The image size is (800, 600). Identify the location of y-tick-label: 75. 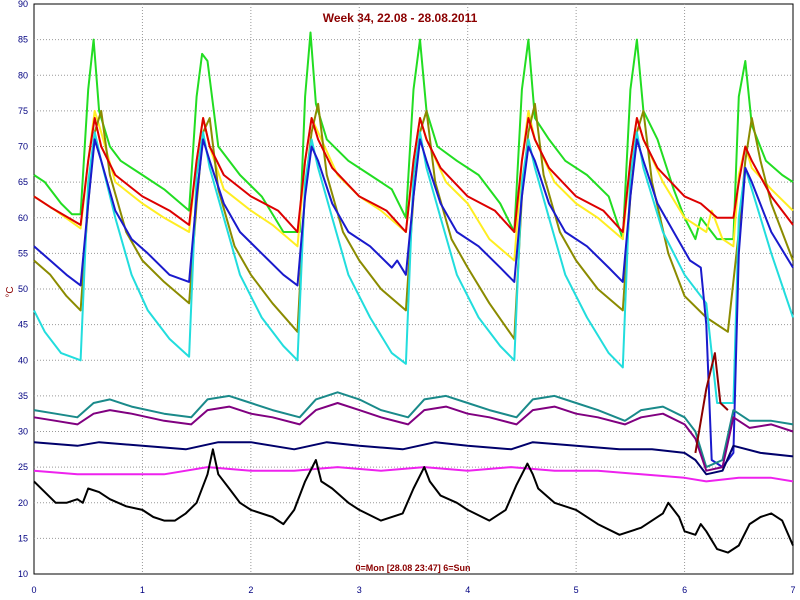
(23, 111).